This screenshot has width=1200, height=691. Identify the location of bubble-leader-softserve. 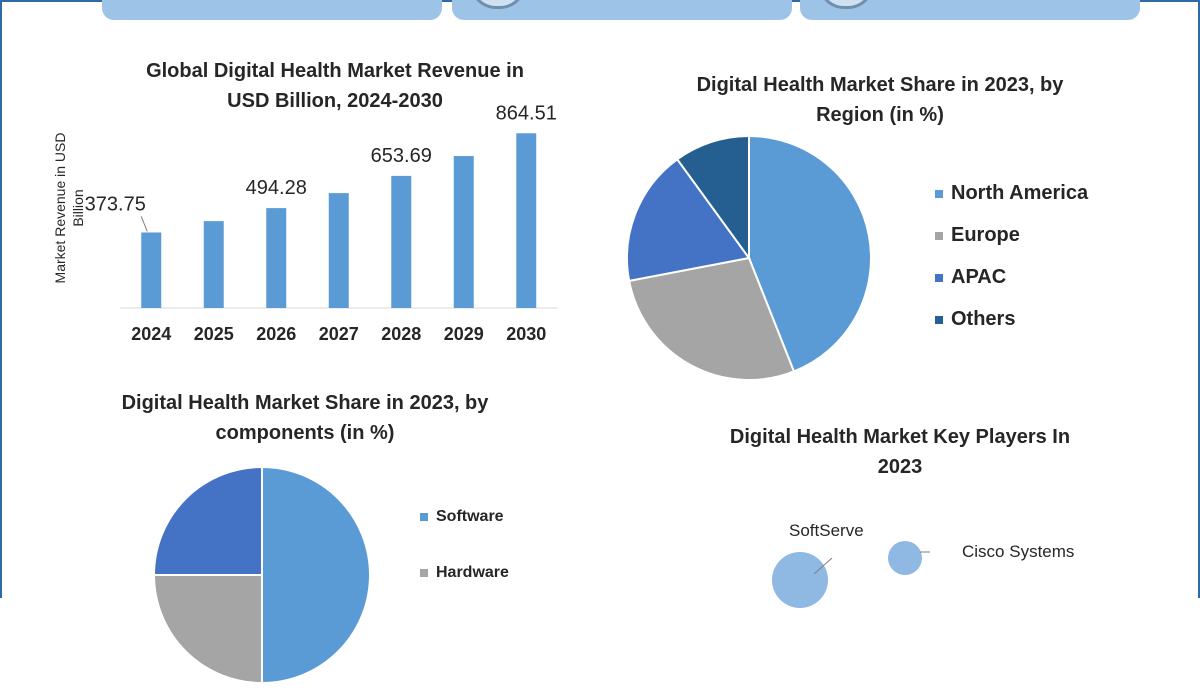
(823, 566).